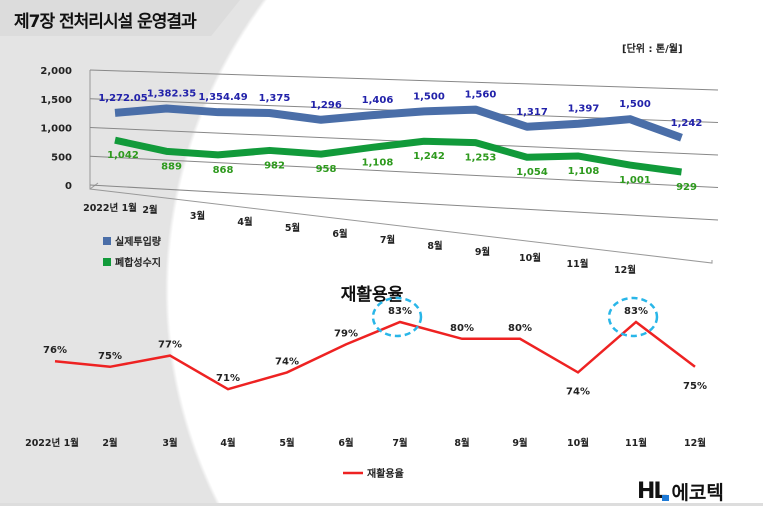 The height and width of the screenshot is (506, 763). Describe the element at coordinates (697, 493) in the screenshot. I see `logo-text: 에코텍` at that location.